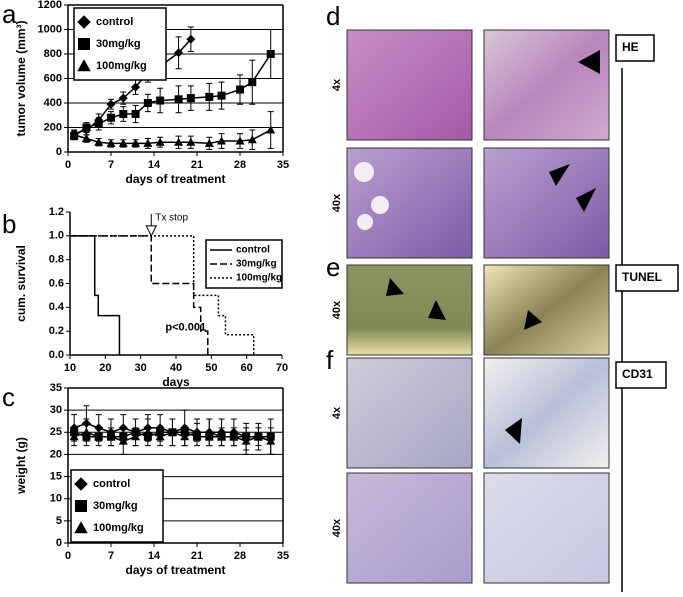 The image size is (683, 597). What do you see at coordinates (175, 179) in the screenshot?
I see `x-axis-label: days of treatment` at bounding box center [175, 179].